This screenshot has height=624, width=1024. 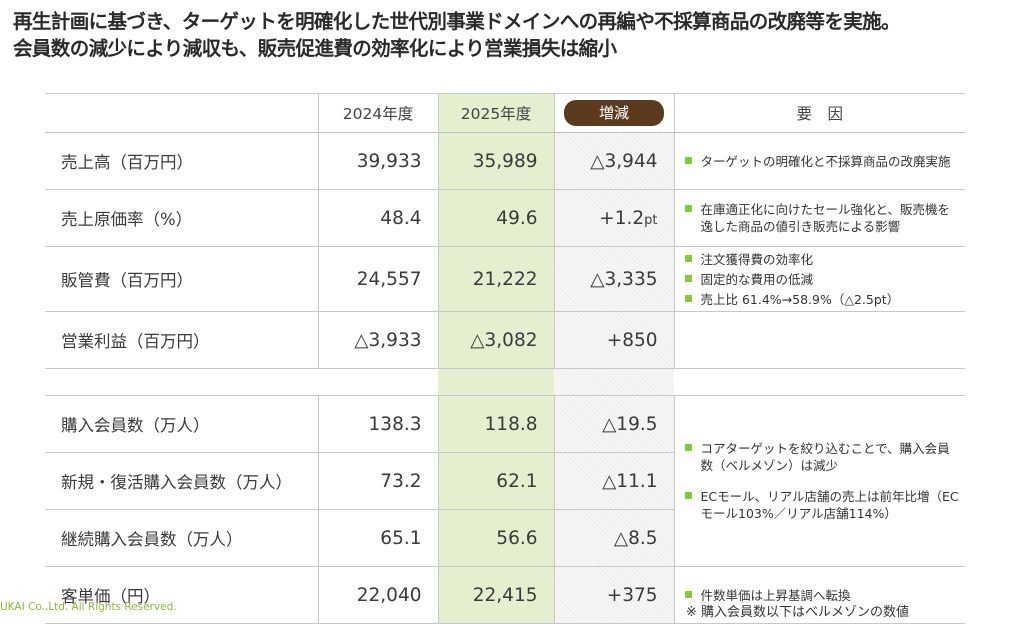 I want to click on factor-text: 在庫適正化に向けたセール強化と、販売機を逸した商品の値引き販売による影響, so click(x=825, y=218).